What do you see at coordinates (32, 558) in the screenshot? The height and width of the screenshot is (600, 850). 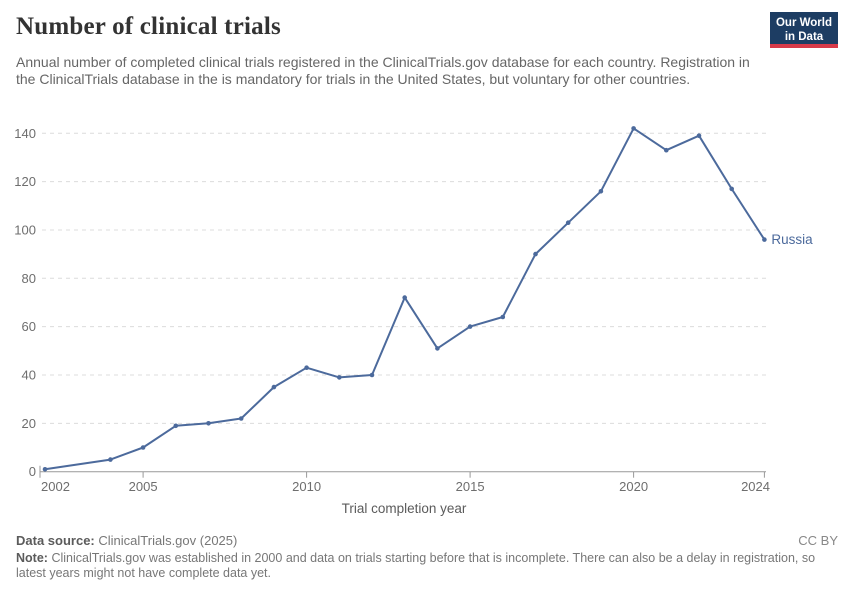 I see `note-label: Note:` at bounding box center [32, 558].